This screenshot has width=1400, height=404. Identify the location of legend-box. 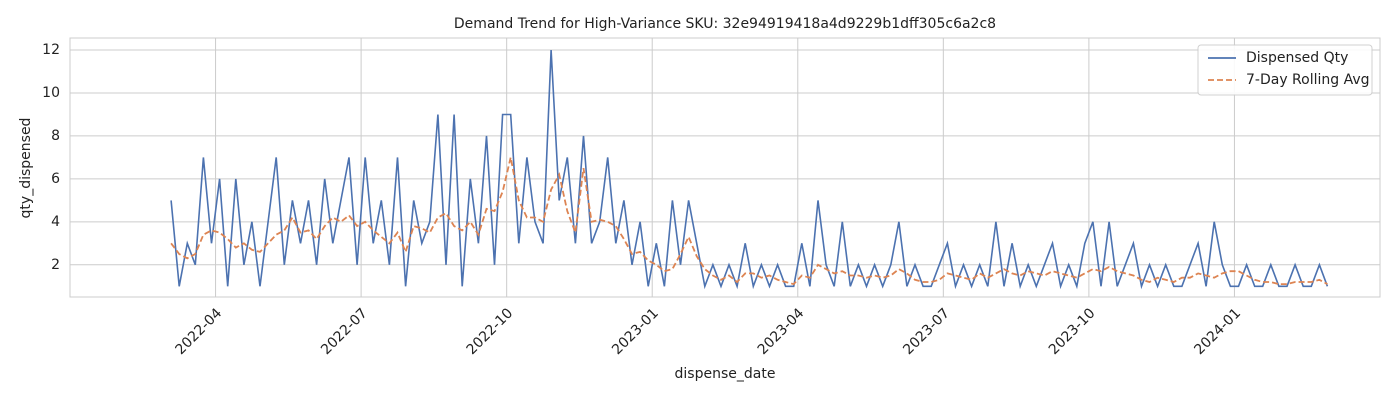
(1285, 70).